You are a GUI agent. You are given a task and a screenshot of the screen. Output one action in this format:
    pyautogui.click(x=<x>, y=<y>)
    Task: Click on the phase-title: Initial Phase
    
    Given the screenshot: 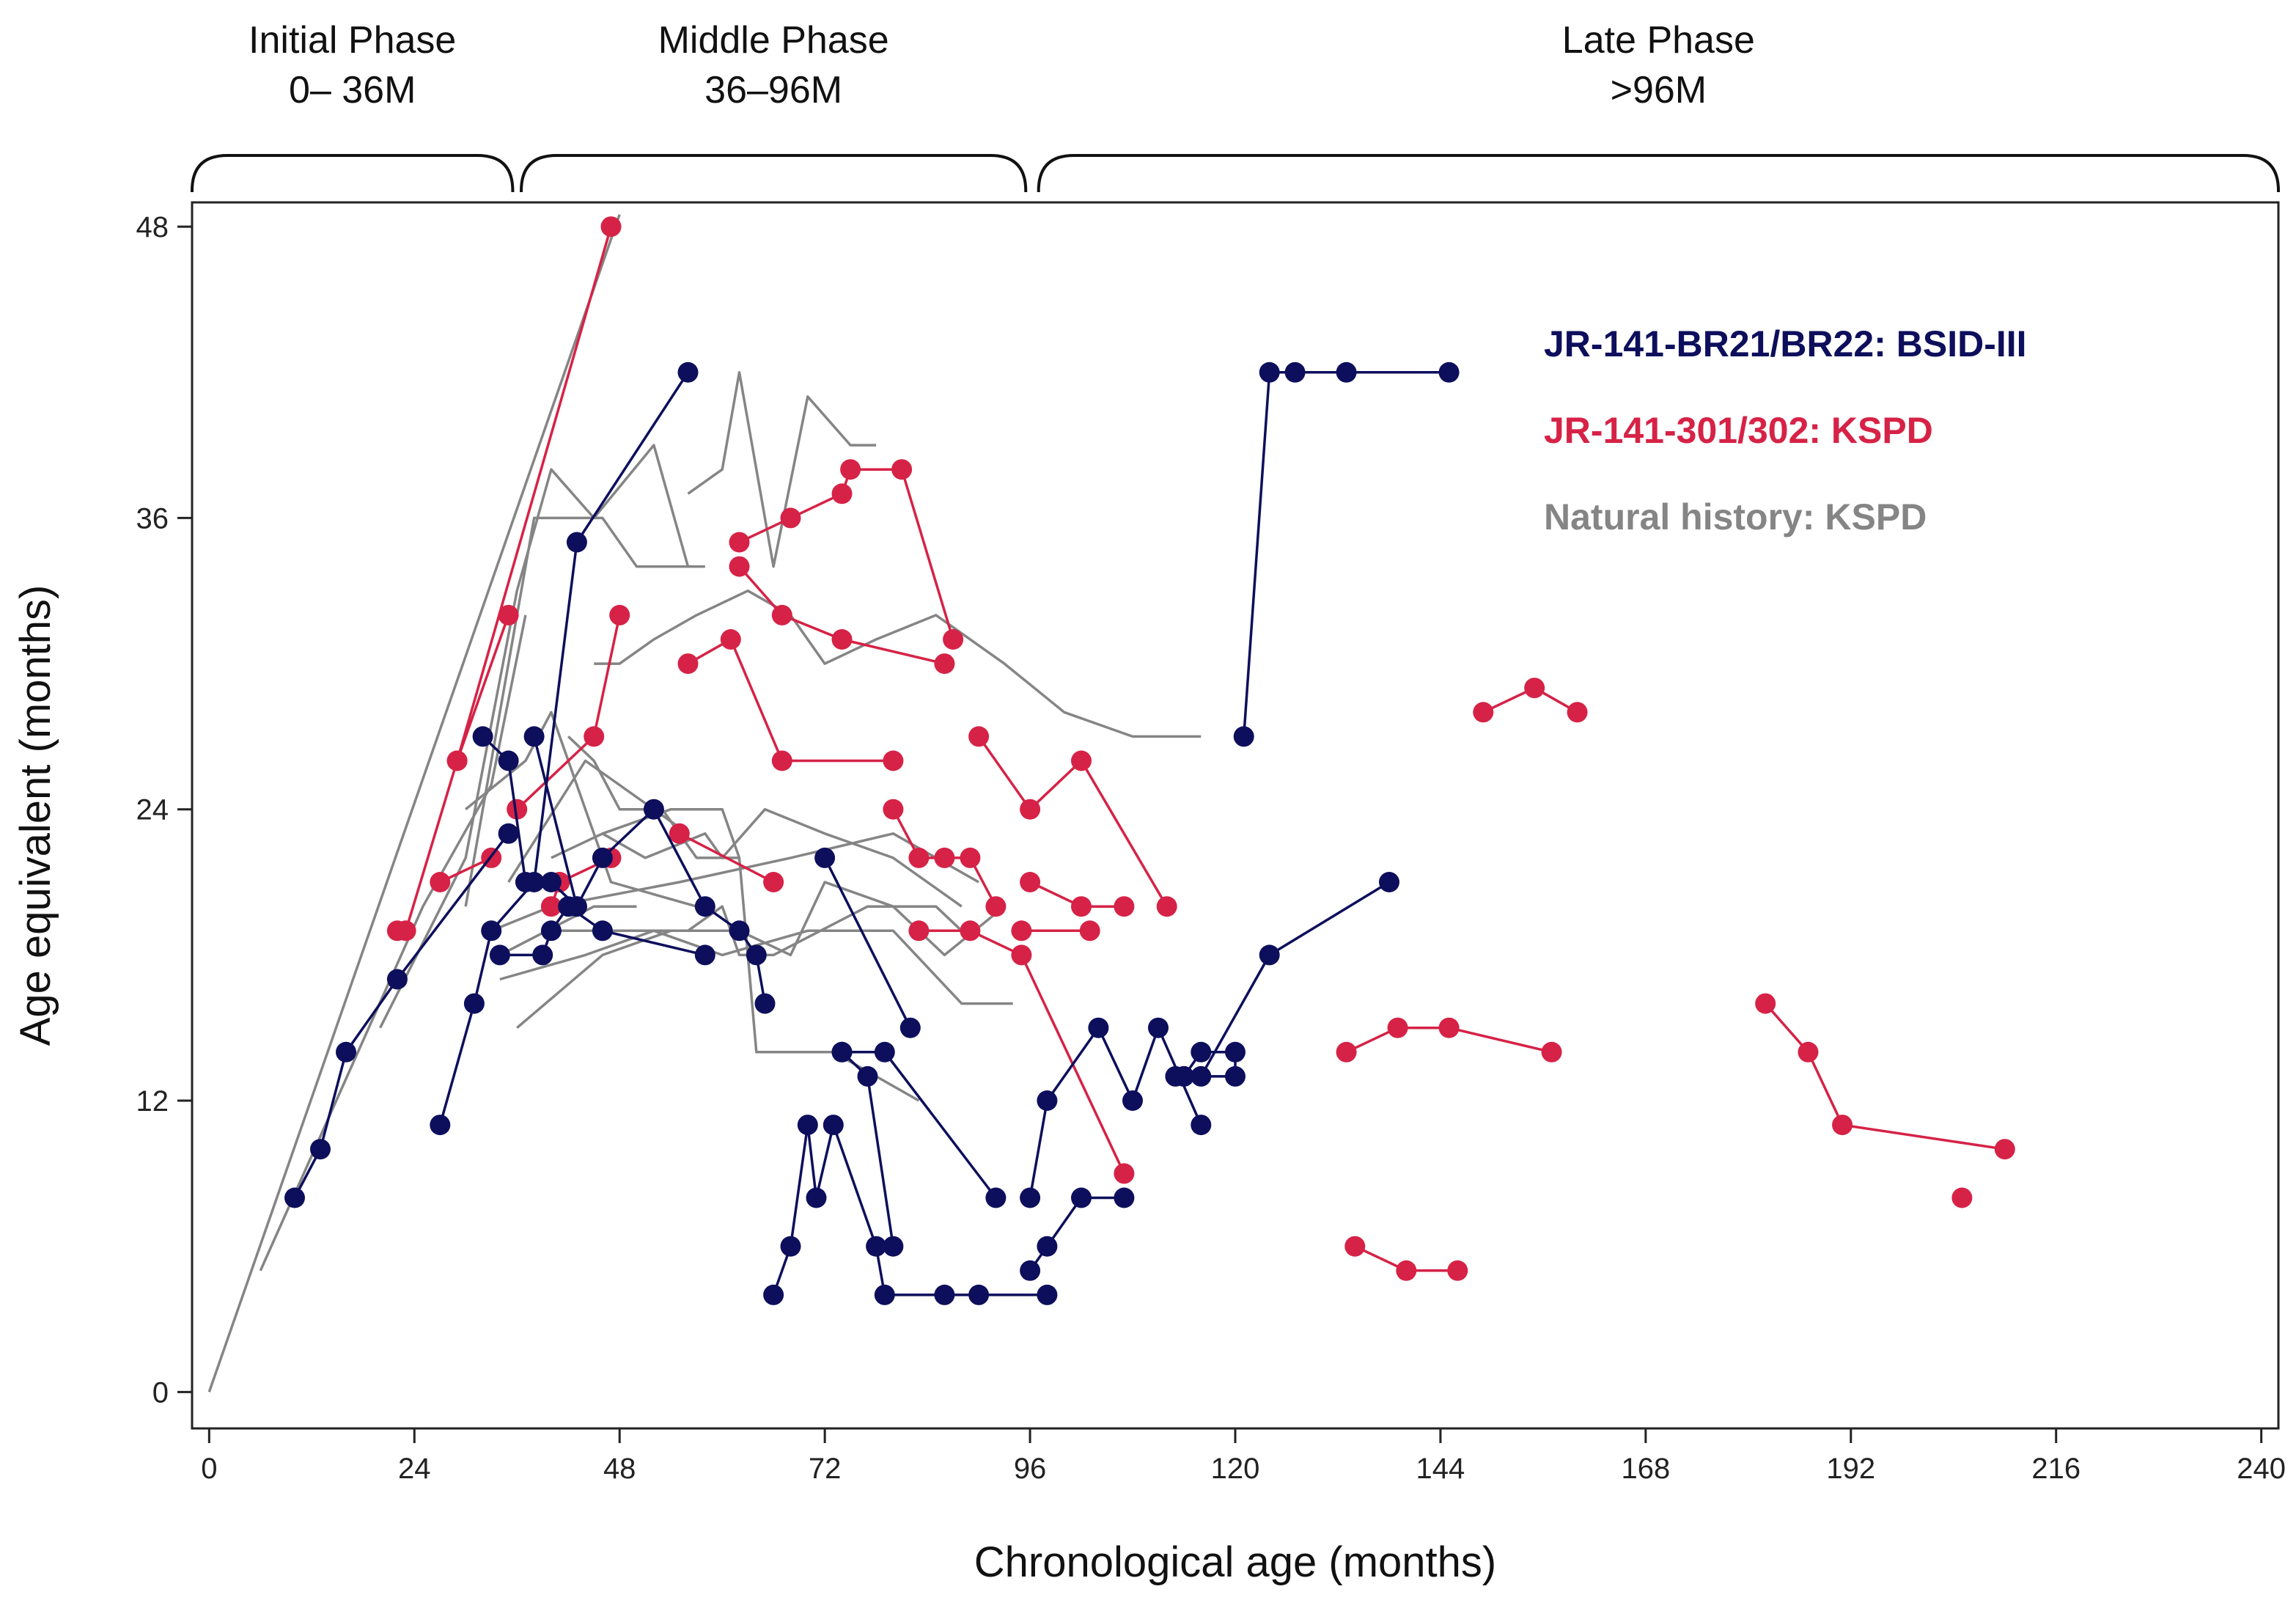 What is the action you would take?
    pyautogui.click(x=352, y=40)
    